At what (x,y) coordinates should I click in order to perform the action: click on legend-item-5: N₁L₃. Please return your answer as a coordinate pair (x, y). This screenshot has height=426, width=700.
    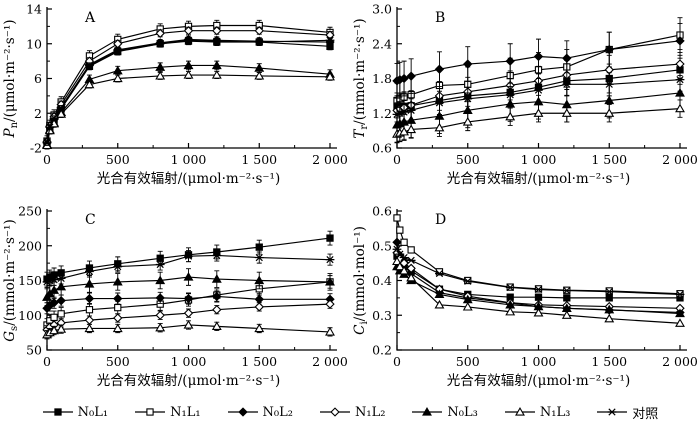
    Looking at the image, I should click on (537, 412).